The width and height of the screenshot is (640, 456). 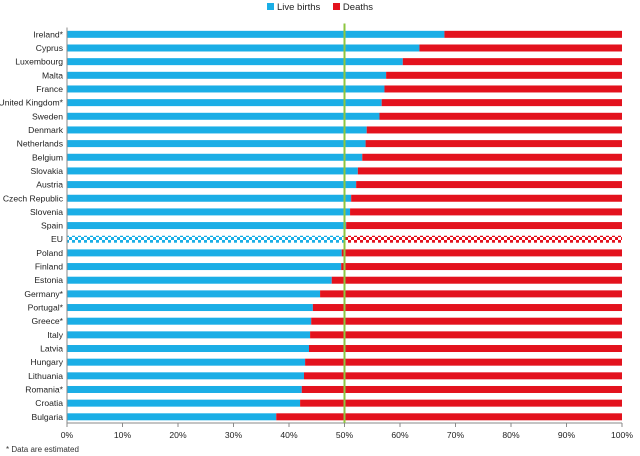 What do you see at coordinates (465, 349) in the screenshot?
I see `bar-deaths-latvia` at bounding box center [465, 349].